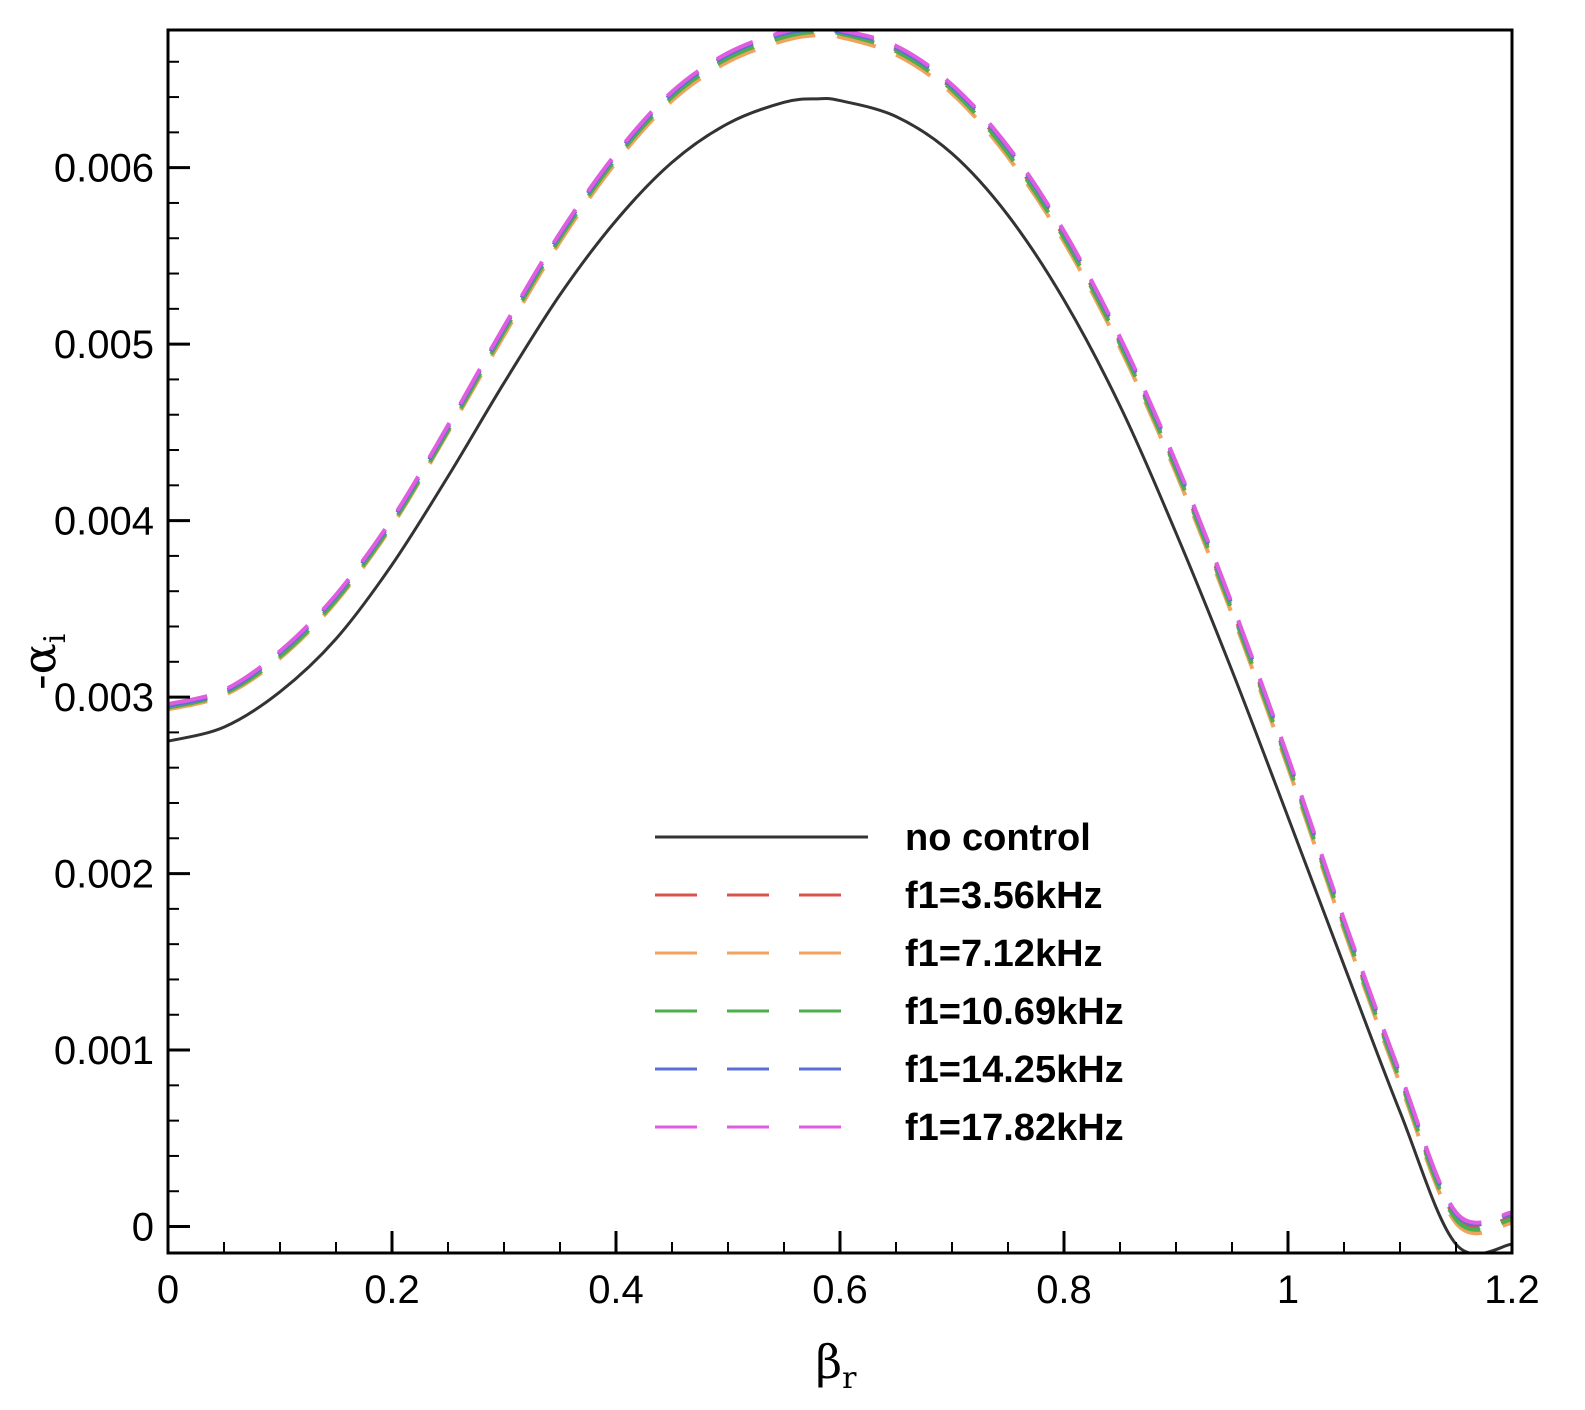 This screenshot has height=1410, width=1585. What do you see at coordinates (829, 1362) in the screenshot?
I see `x-axis-label-symbol: β` at bounding box center [829, 1362].